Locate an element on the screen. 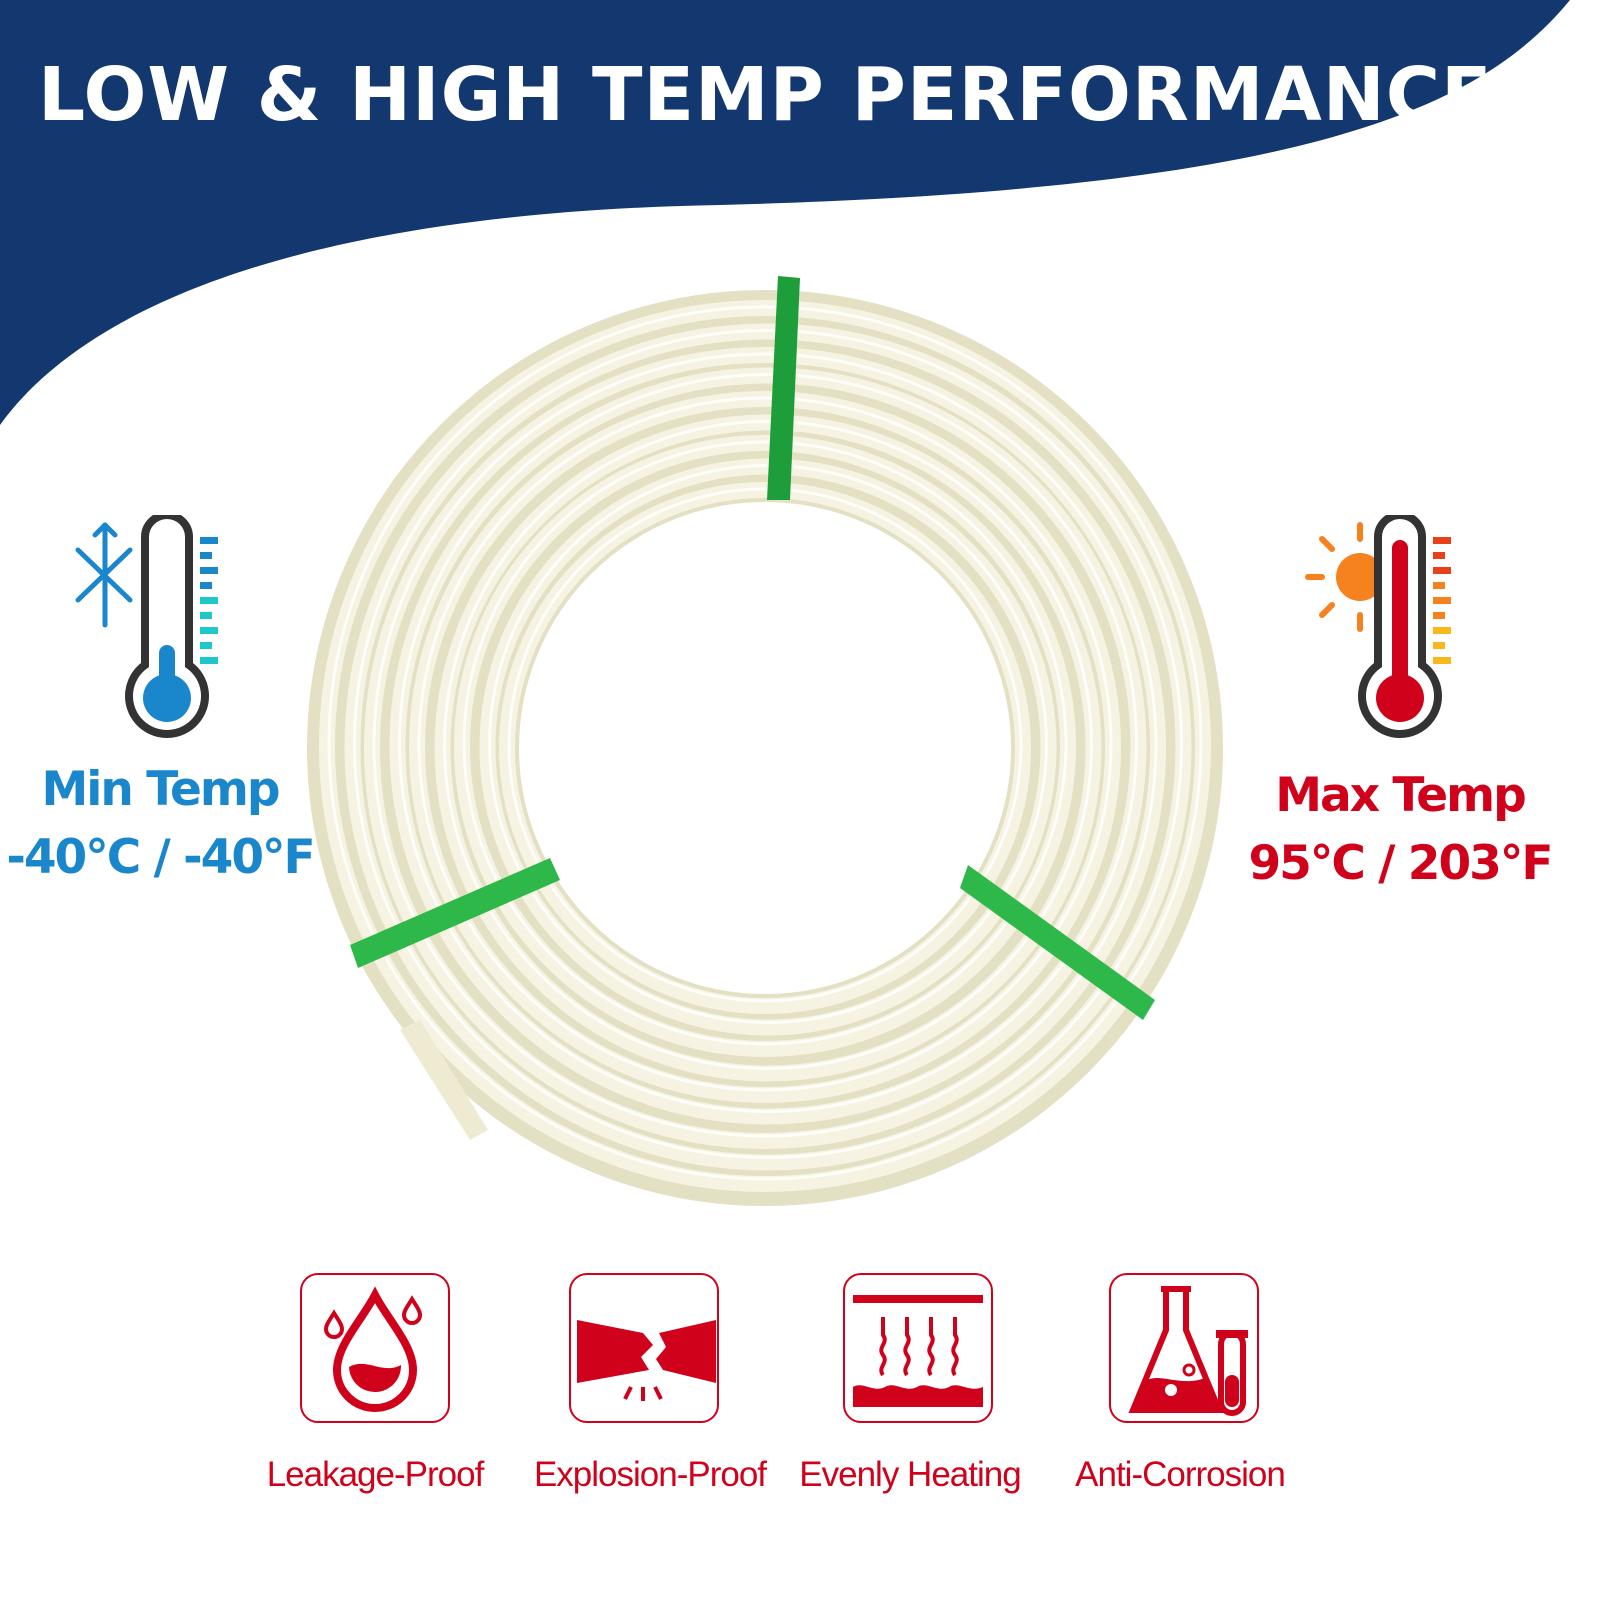 The height and width of the screenshot is (1600, 1600). max-temp-label: Max Temp is located at coordinates (1400, 795).